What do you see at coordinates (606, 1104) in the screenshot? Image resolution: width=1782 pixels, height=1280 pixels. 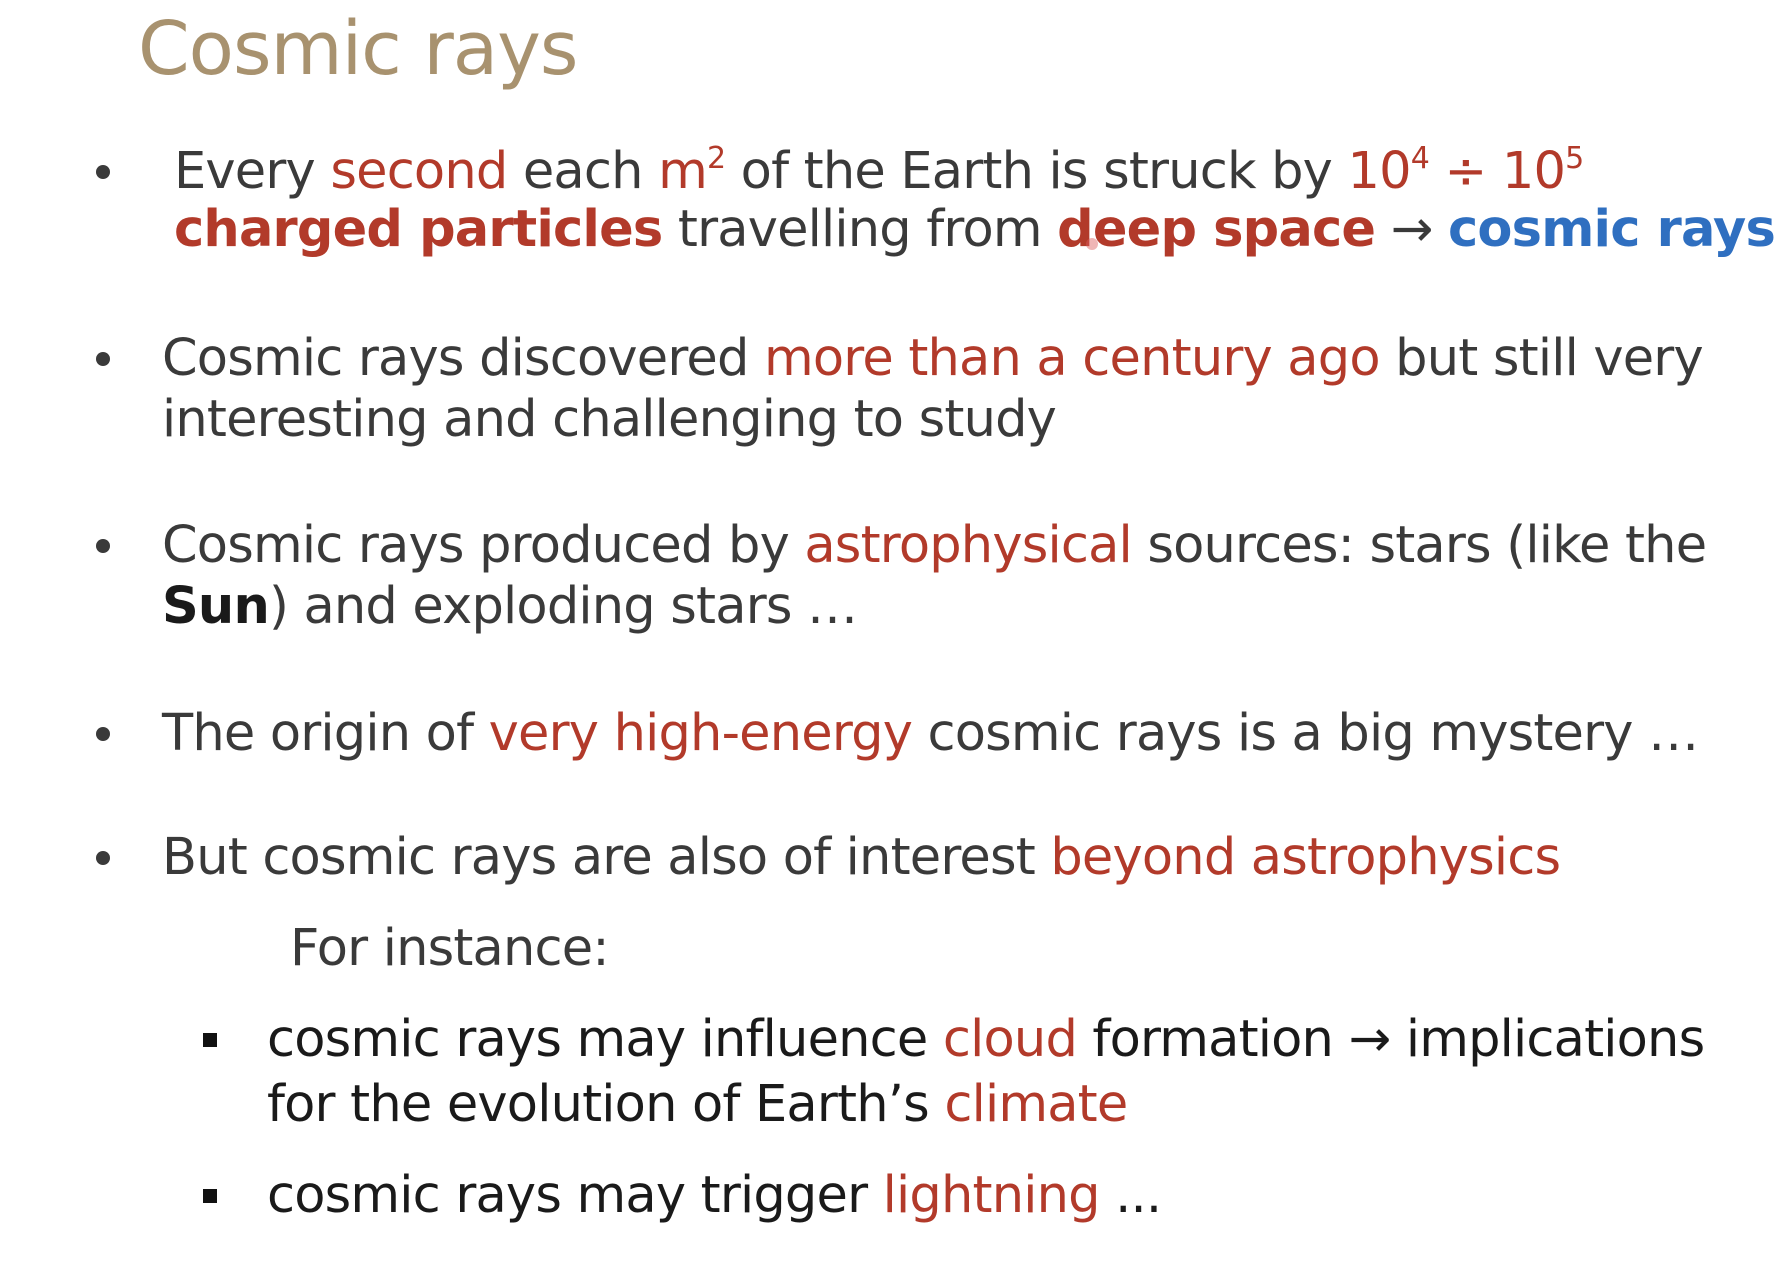 I see `text-span: for the evolution of Earth’s` at bounding box center [606, 1104].